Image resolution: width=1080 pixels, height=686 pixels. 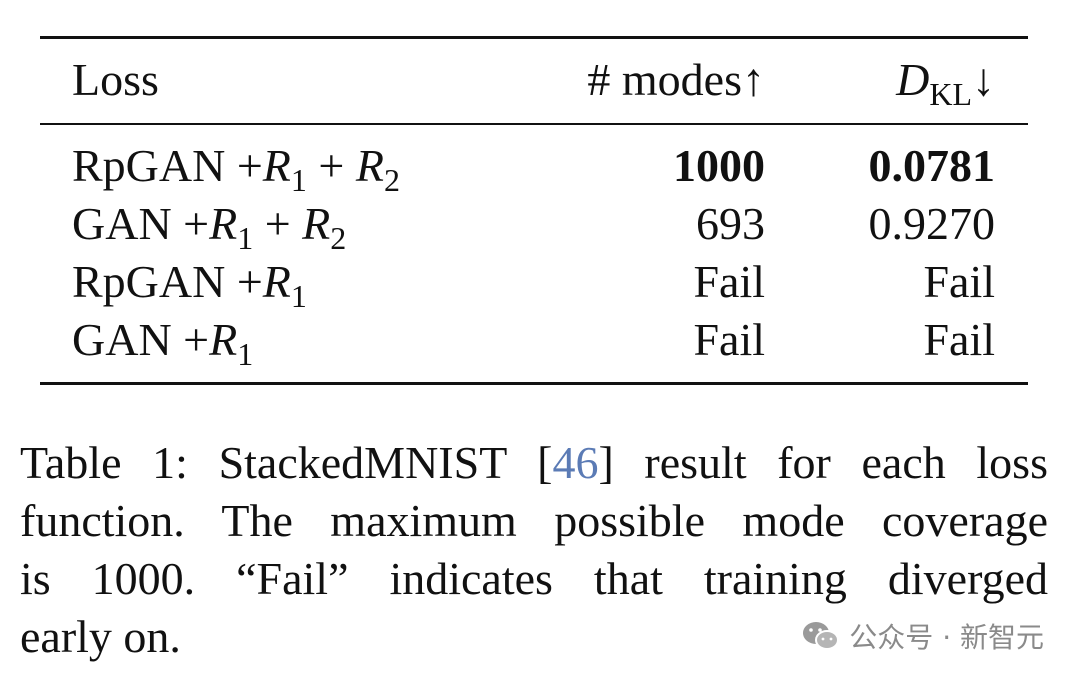 I want to click on watermark: 公众号 · 新智元, so click(x=922, y=636).